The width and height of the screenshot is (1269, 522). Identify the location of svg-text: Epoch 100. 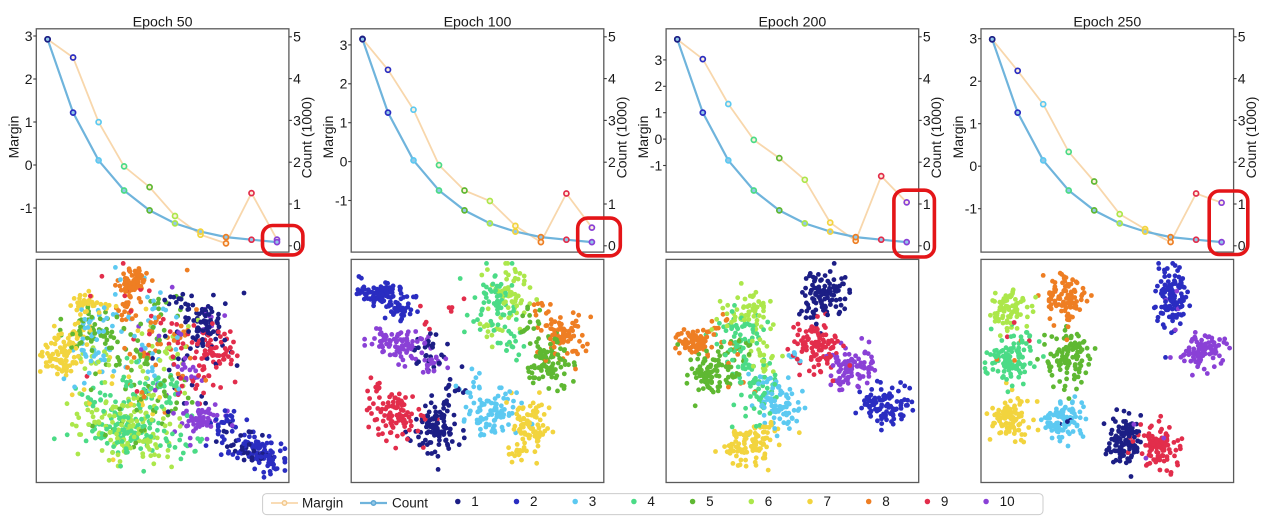
(478, 22).